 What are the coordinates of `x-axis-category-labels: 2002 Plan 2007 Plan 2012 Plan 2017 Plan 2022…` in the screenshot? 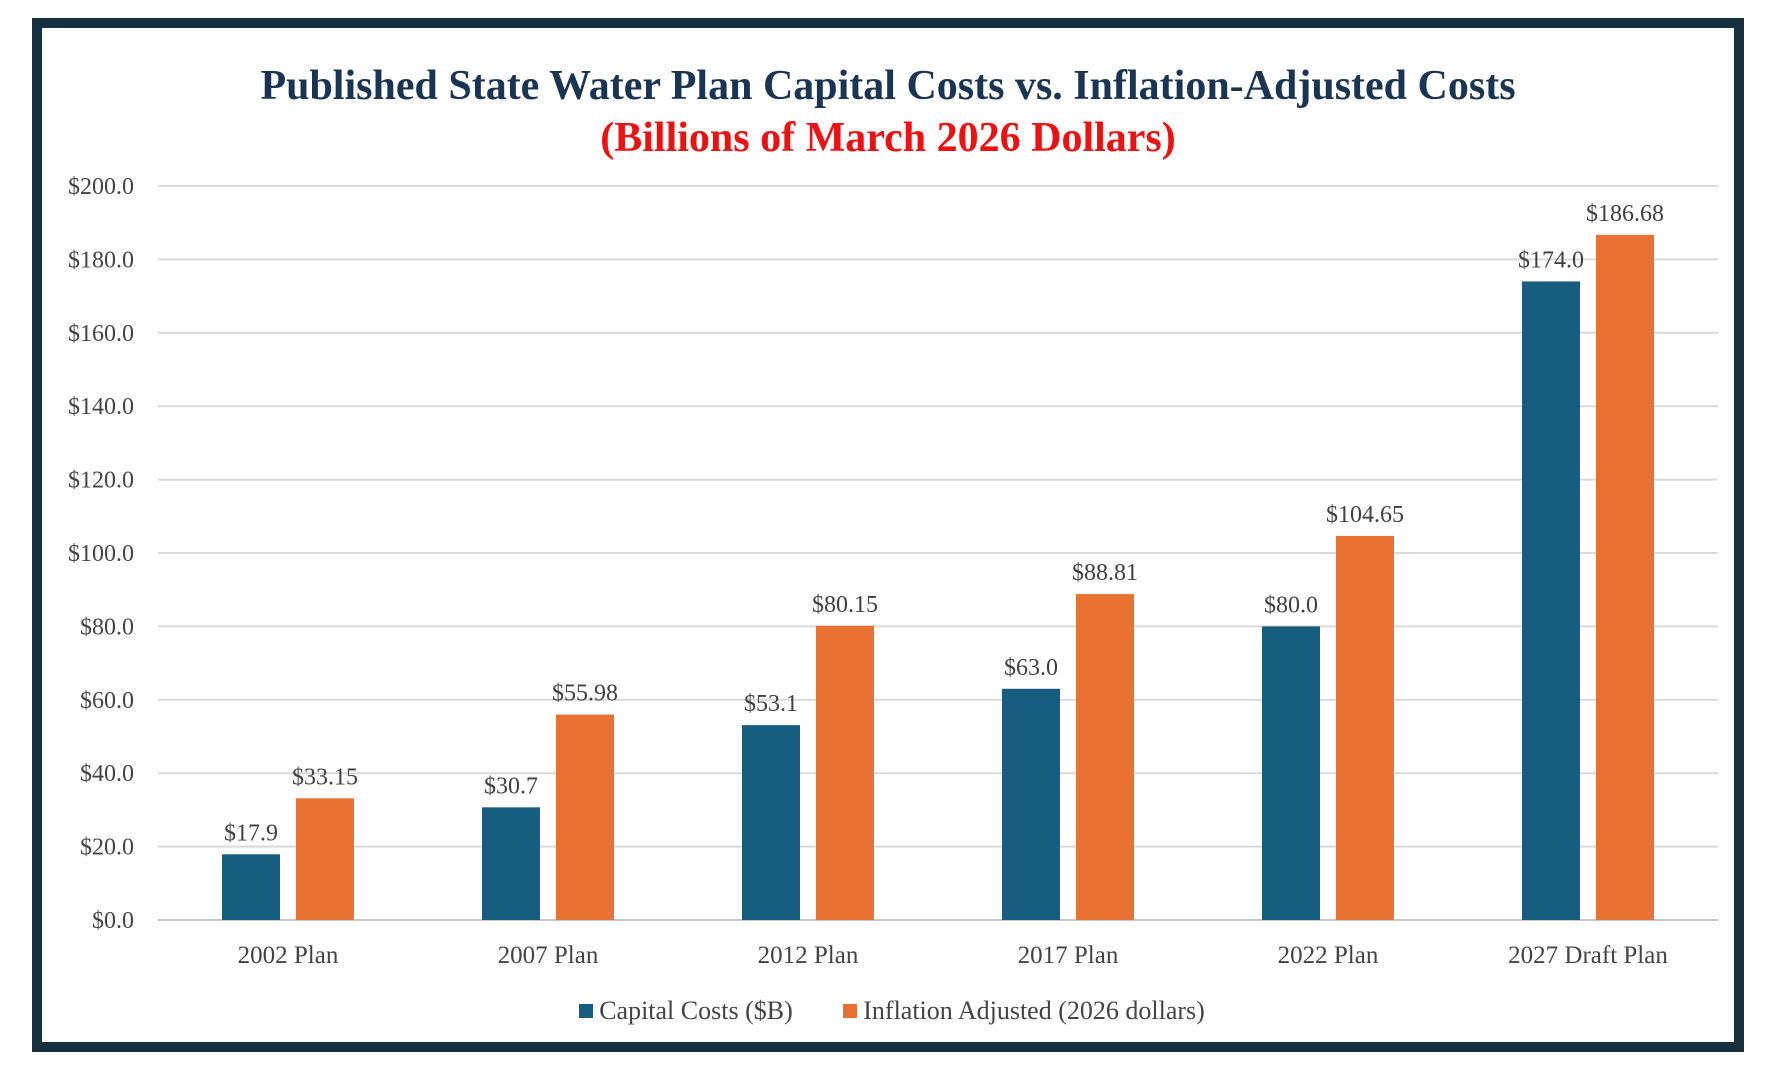 It's located at (953, 955).